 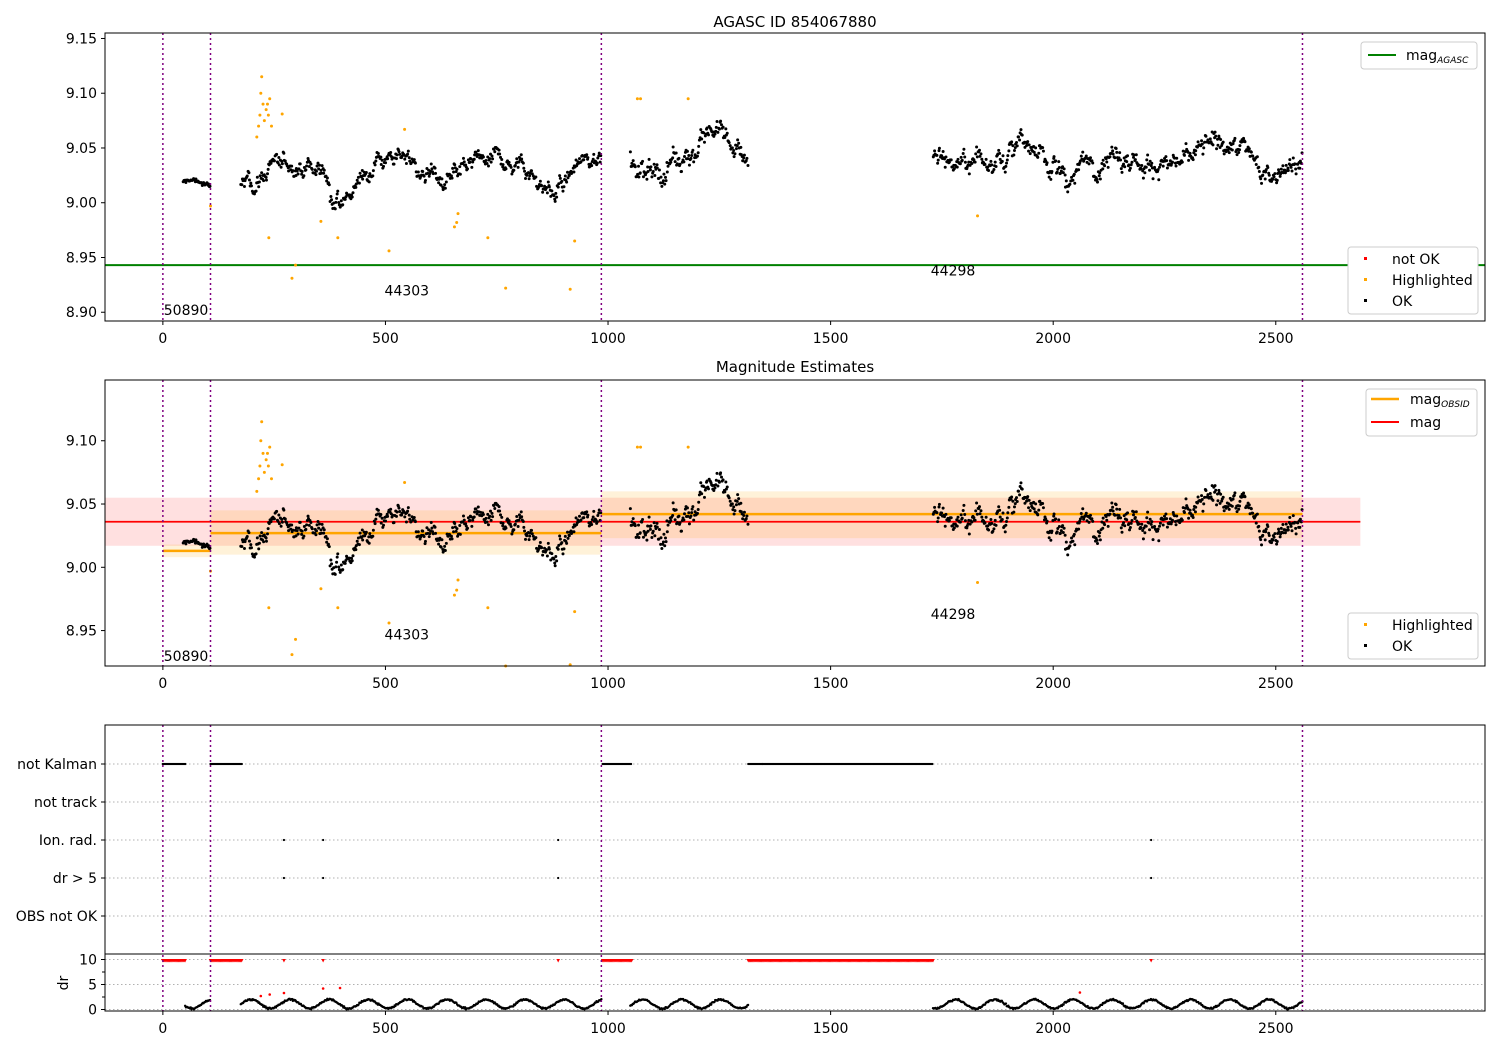 I want to click on dr-red-point, so click(x=284, y=993).